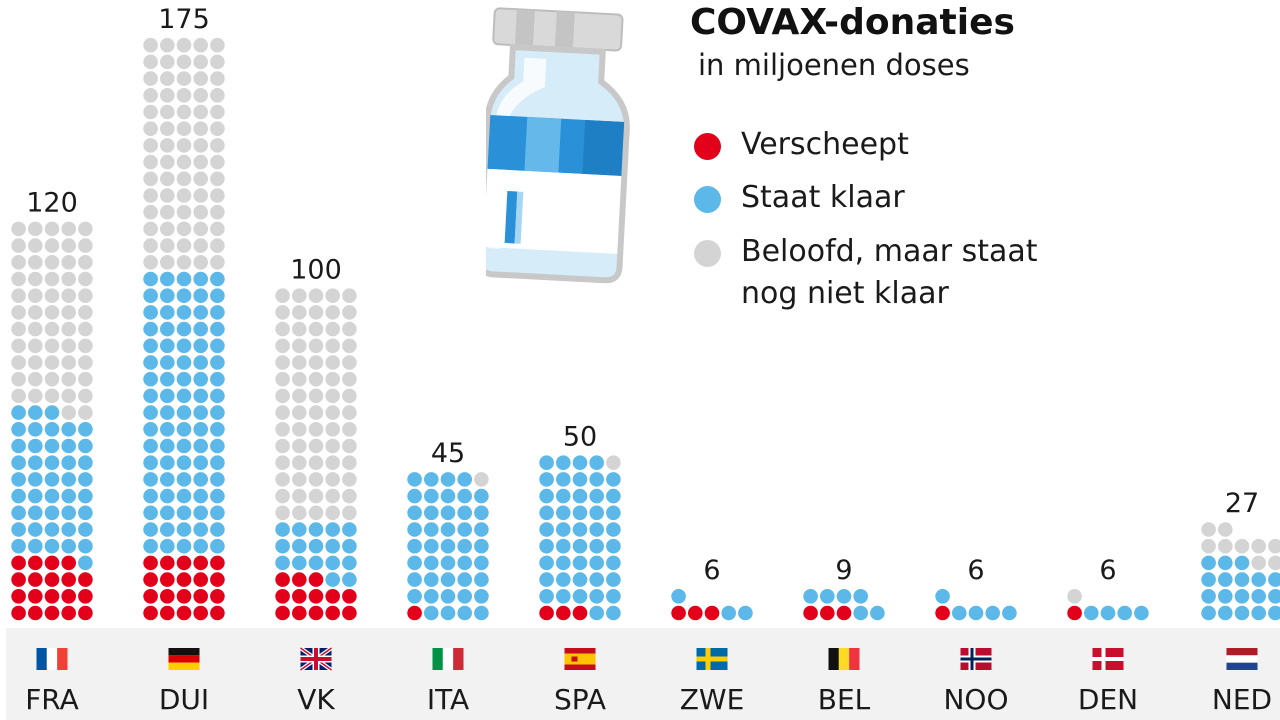 Image resolution: width=1280 pixels, height=720 pixels. Describe the element at coordinates (184, 19) in the screenshot. I see `total-label-dui: 175` at that location.